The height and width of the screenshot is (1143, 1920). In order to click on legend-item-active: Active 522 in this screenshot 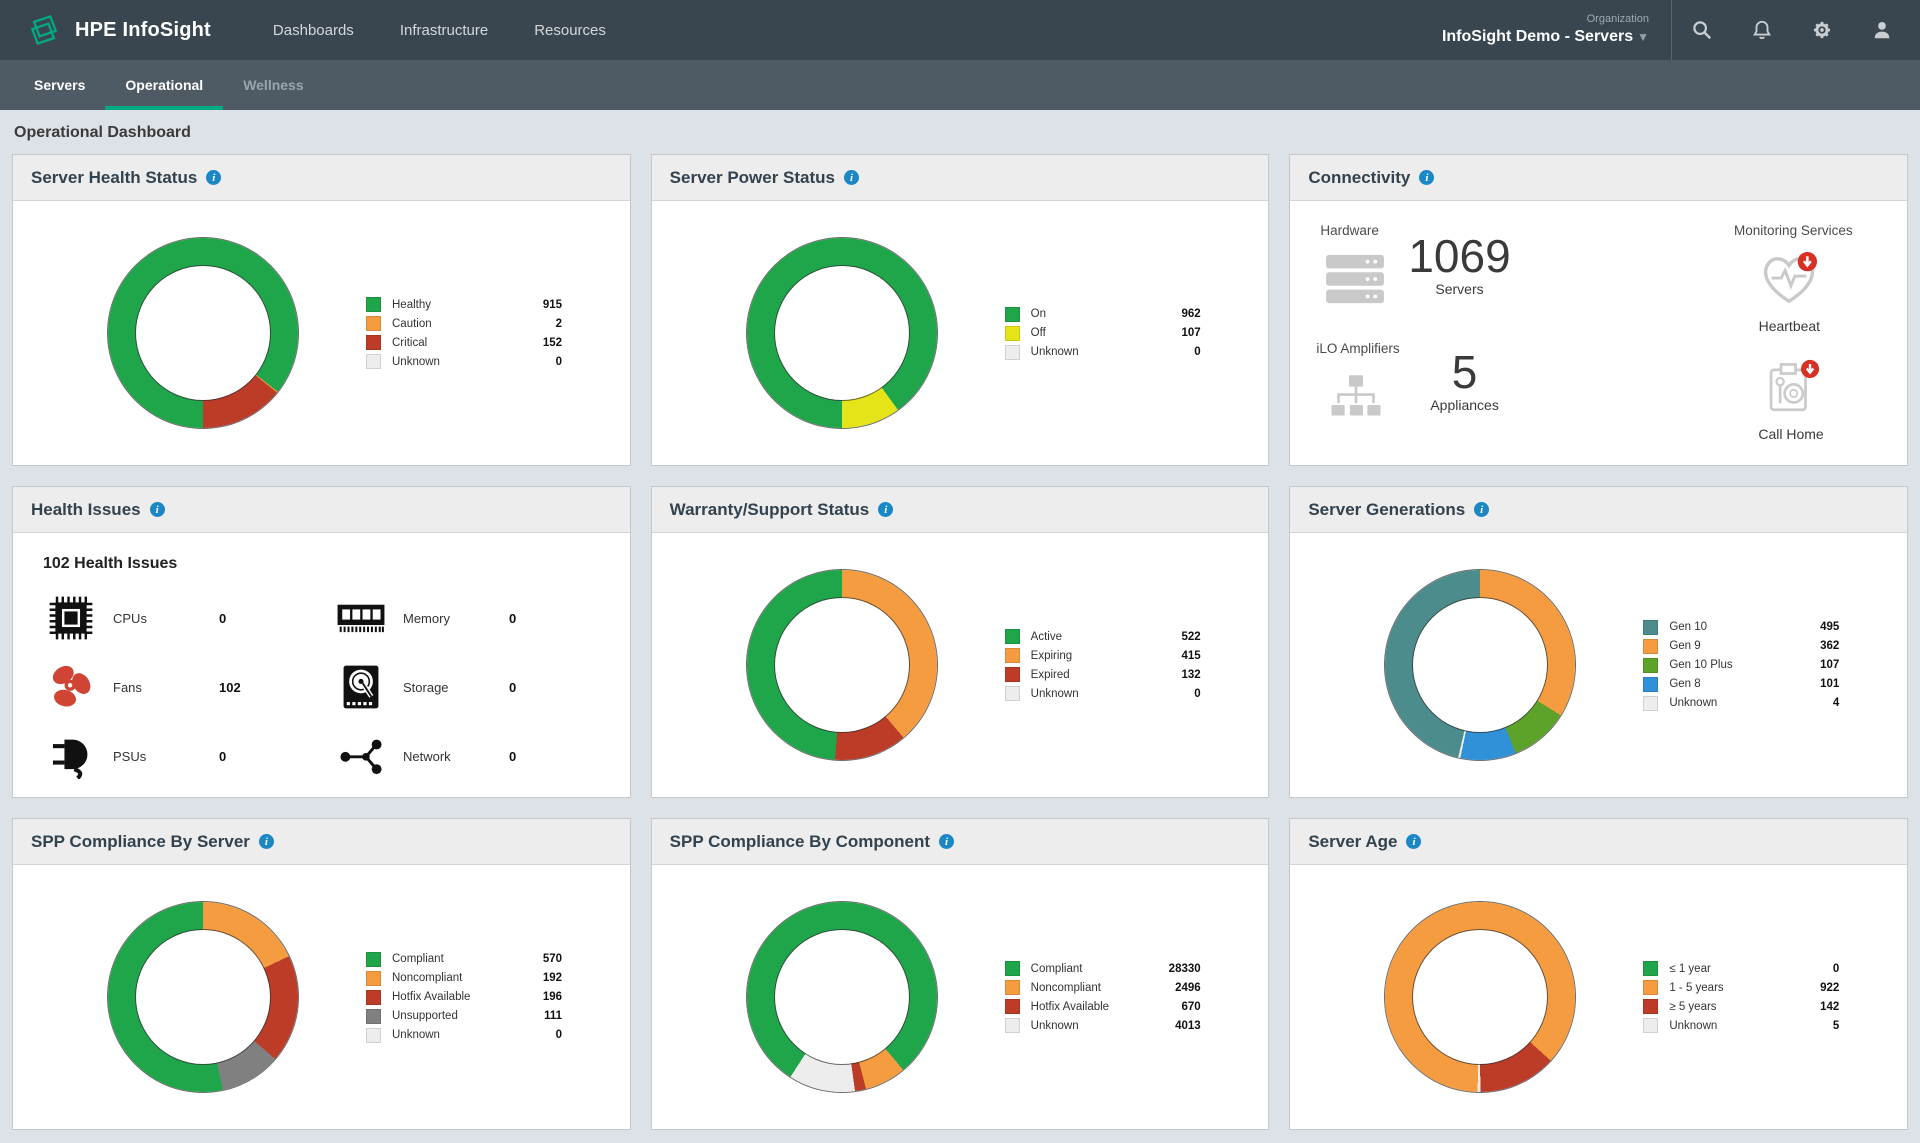, I will do `click(1102, 636)`.